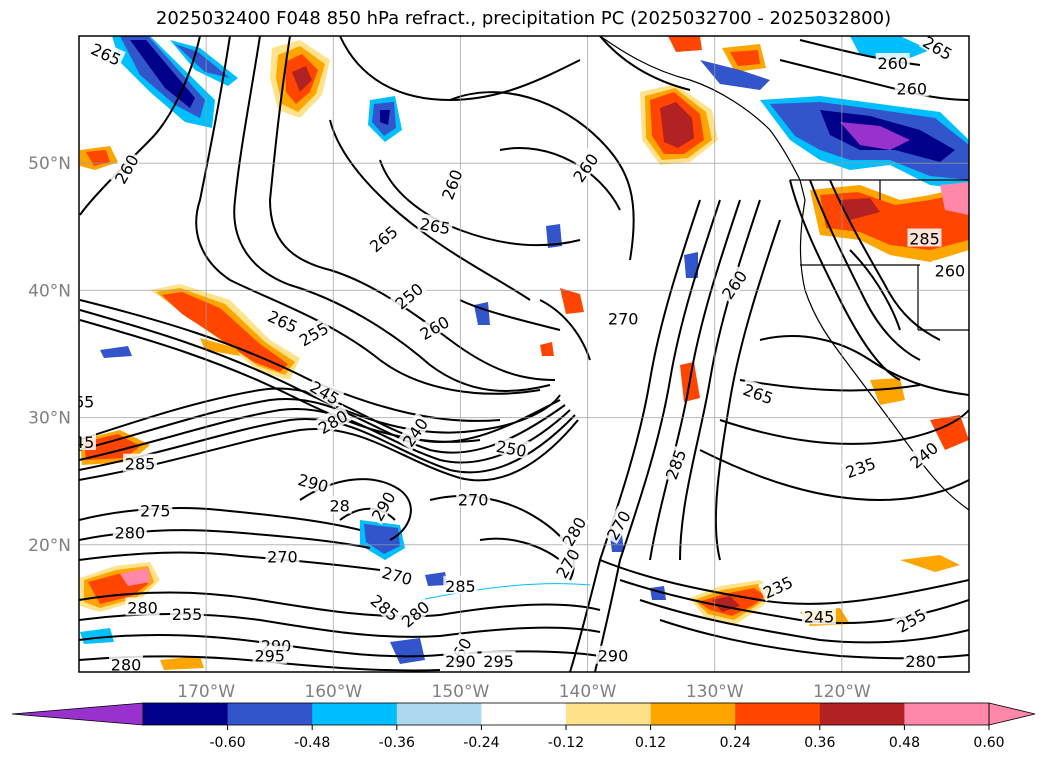  I want to click on colorbar-tick-label: -0.12, so click(566, 743).